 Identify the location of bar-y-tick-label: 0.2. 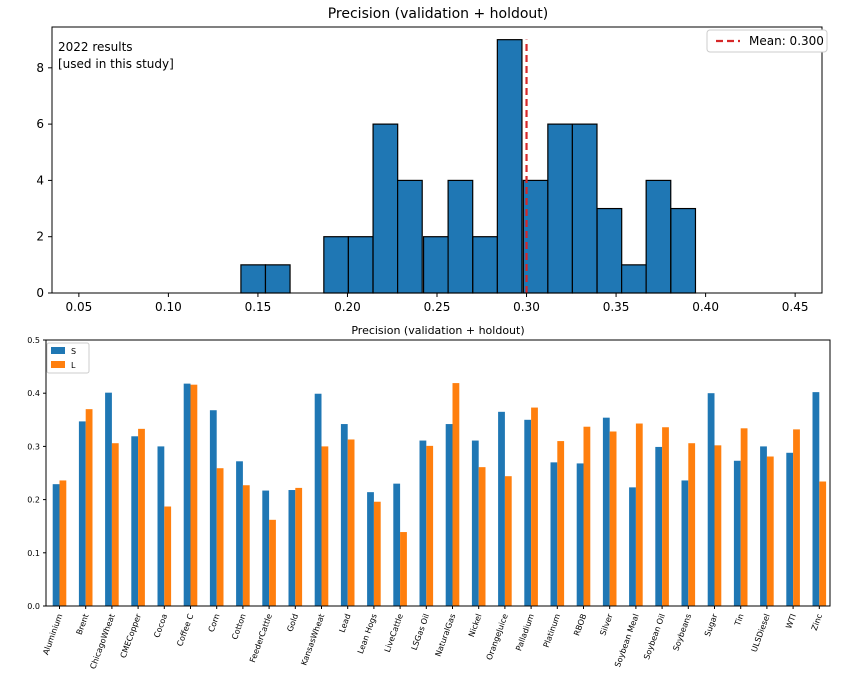
(33, 500).